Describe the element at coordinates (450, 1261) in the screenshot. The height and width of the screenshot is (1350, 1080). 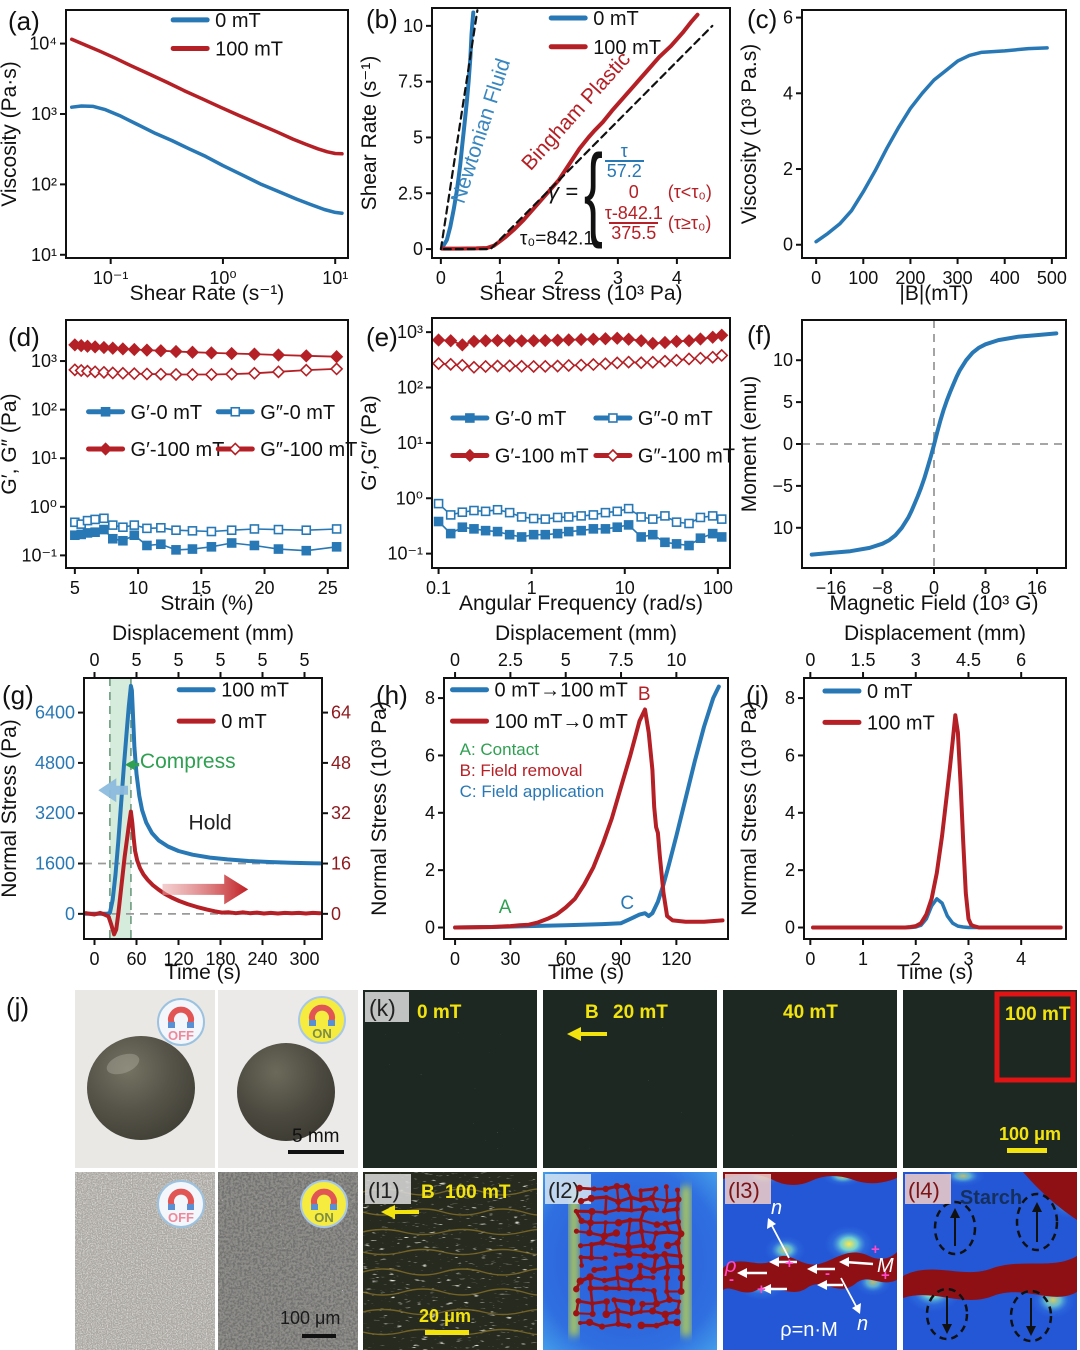
I see `micrograph-chains-100mT: (l1) B 100 mT 20 μm` at that location.